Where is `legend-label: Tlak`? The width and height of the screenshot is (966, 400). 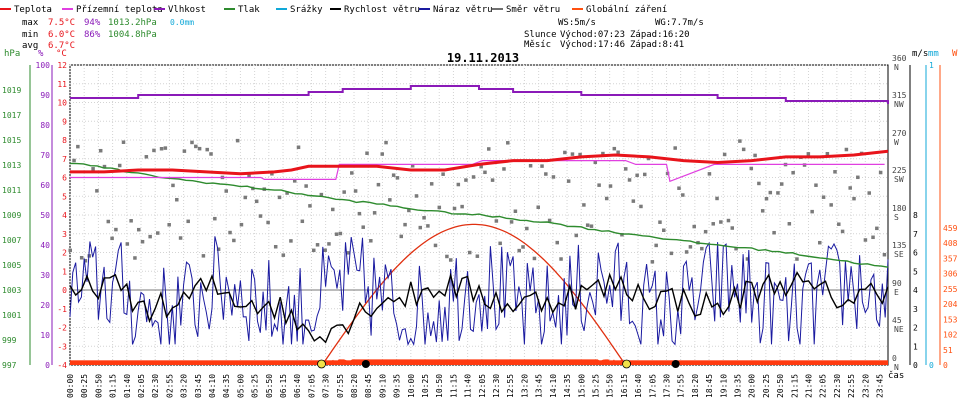 legend-label: Tlak is located at coordinates (249, 10).